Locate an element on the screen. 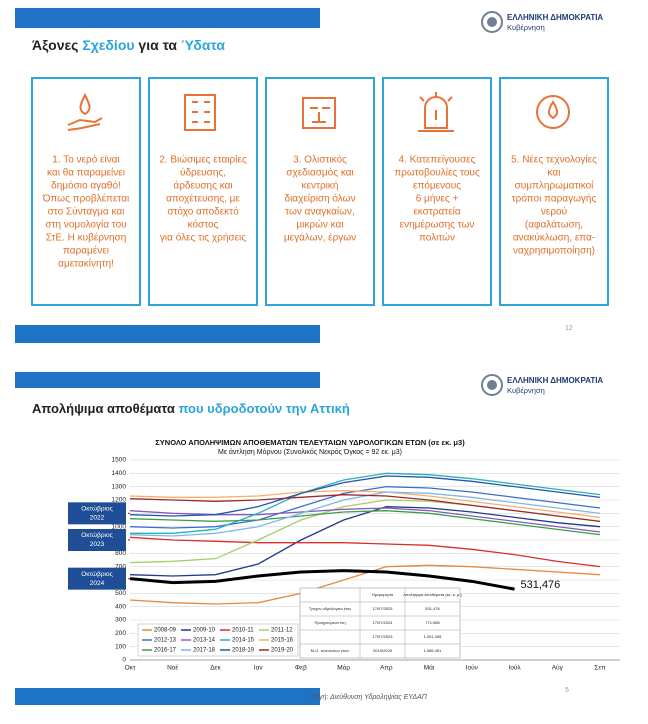  title-part: Απολήψιμα αποθέματα is located at coordinates (105, 408).